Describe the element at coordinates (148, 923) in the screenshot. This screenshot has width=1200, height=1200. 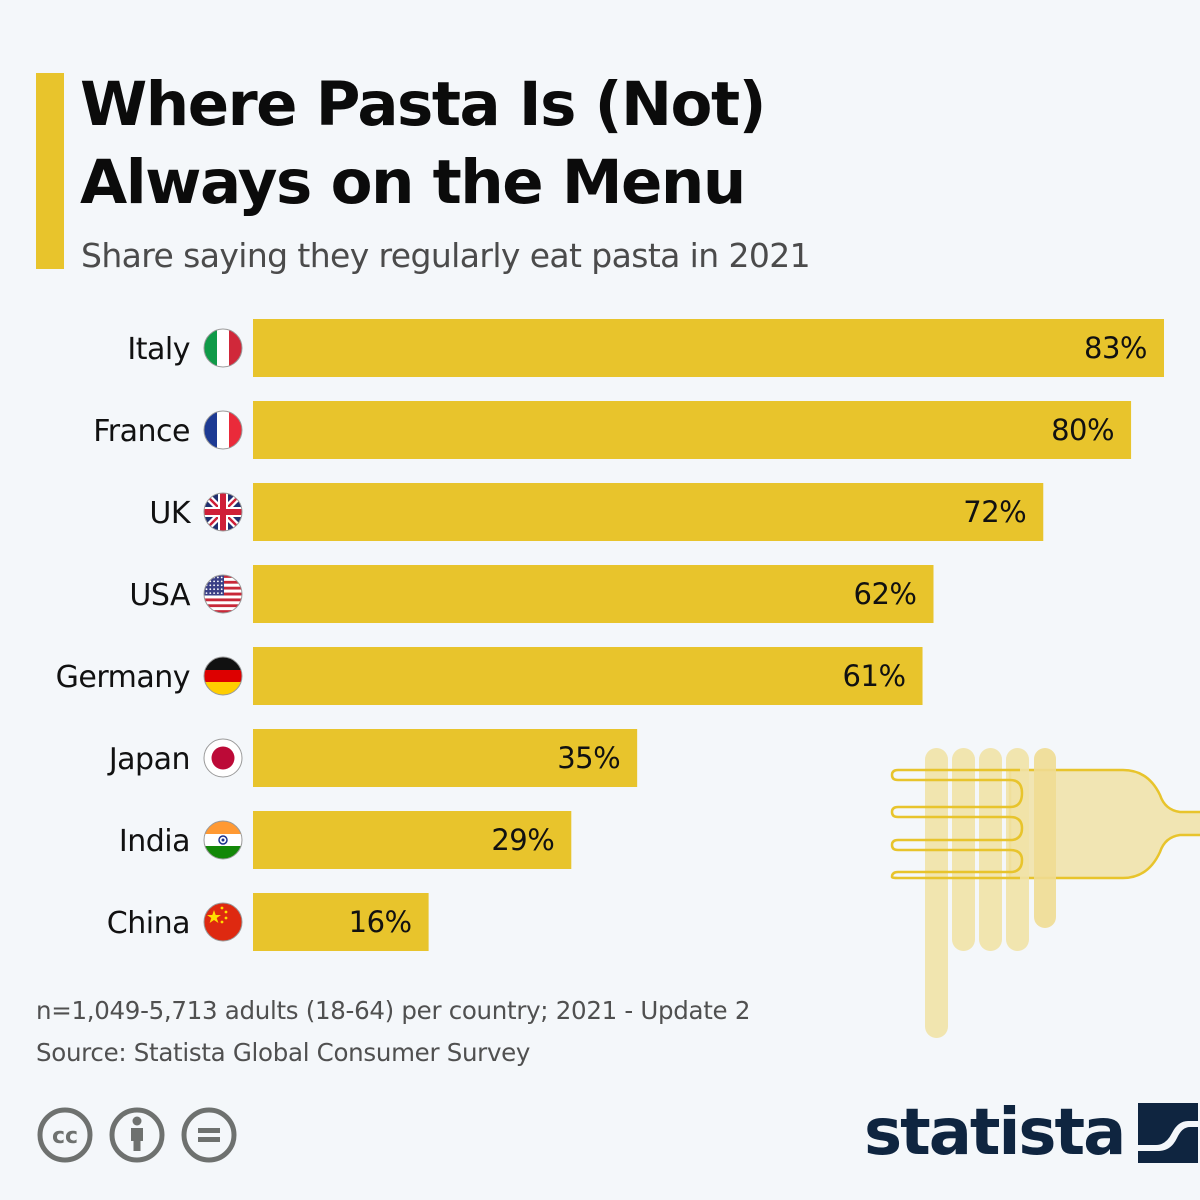
I see `category-label: China` at that location.